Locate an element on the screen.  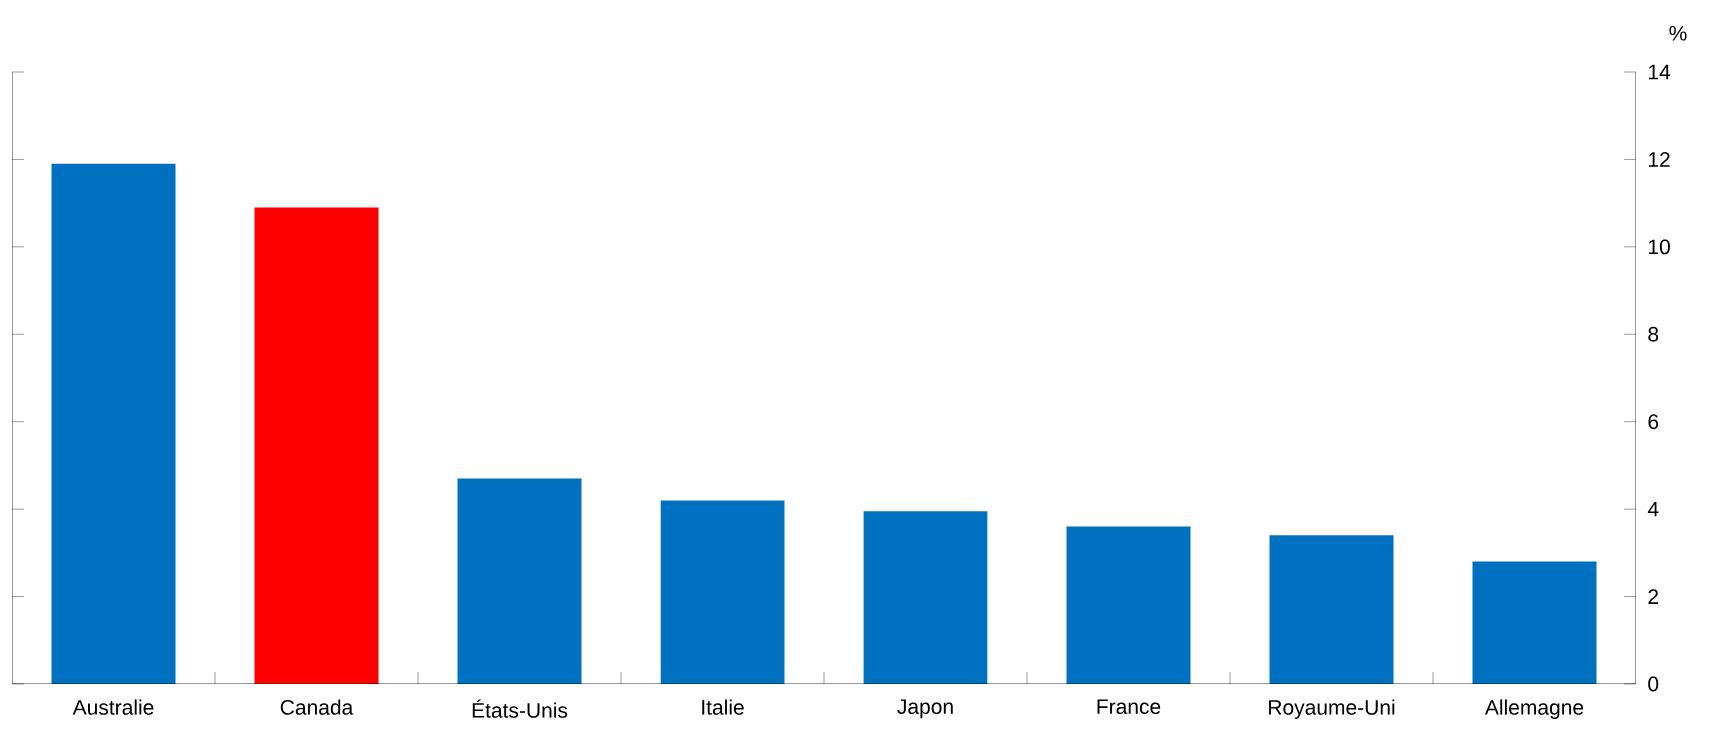
x-tick-label: France is located at coordinates (1129, 707).